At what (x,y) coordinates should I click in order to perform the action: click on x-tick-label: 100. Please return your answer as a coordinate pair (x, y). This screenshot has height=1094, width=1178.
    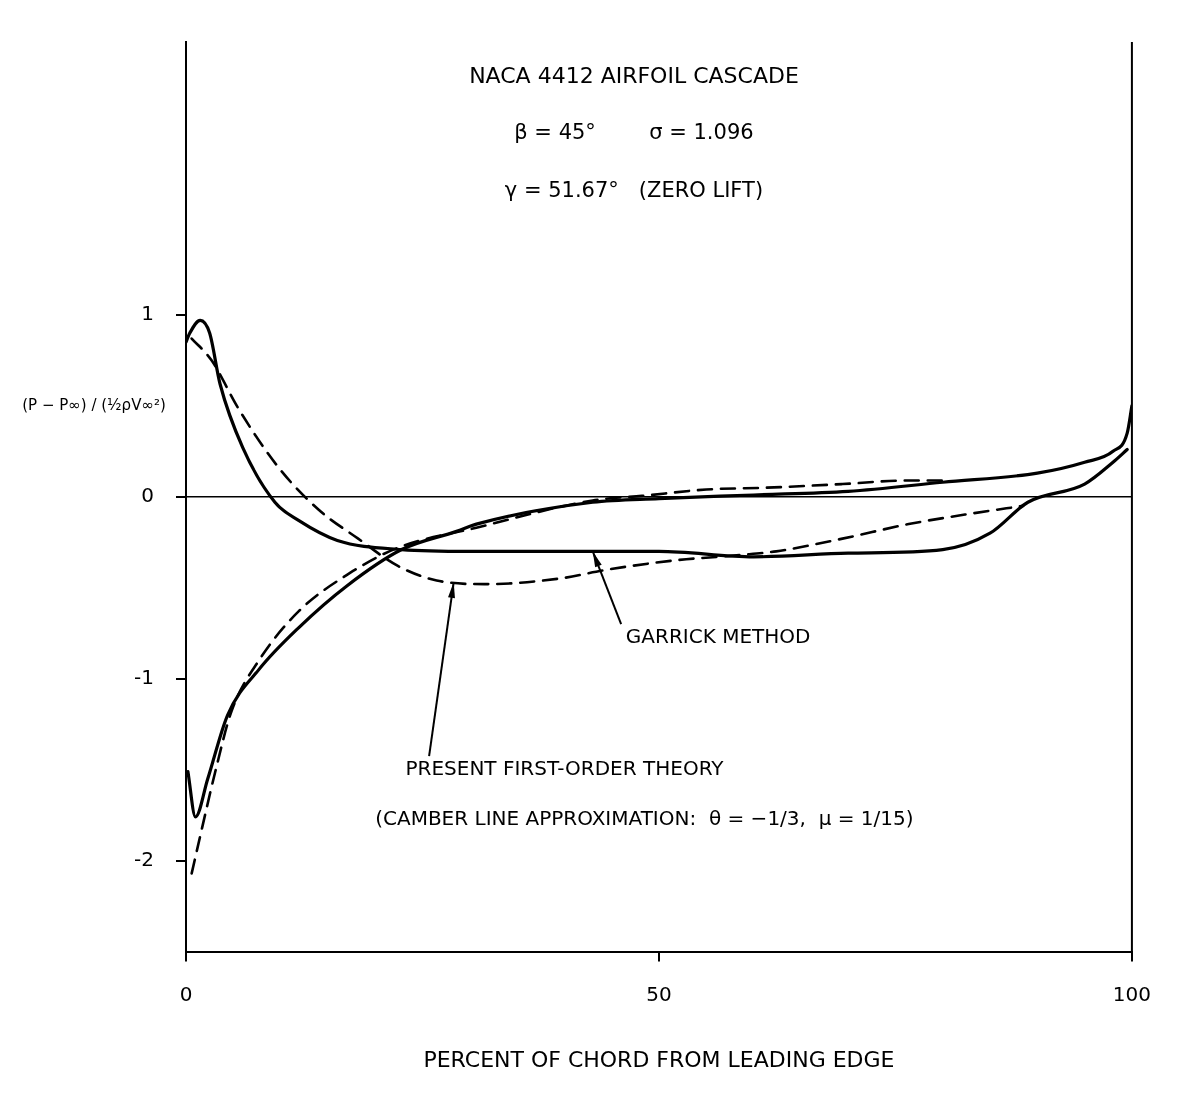
    Looking at the image, I should click on (1132, 993).